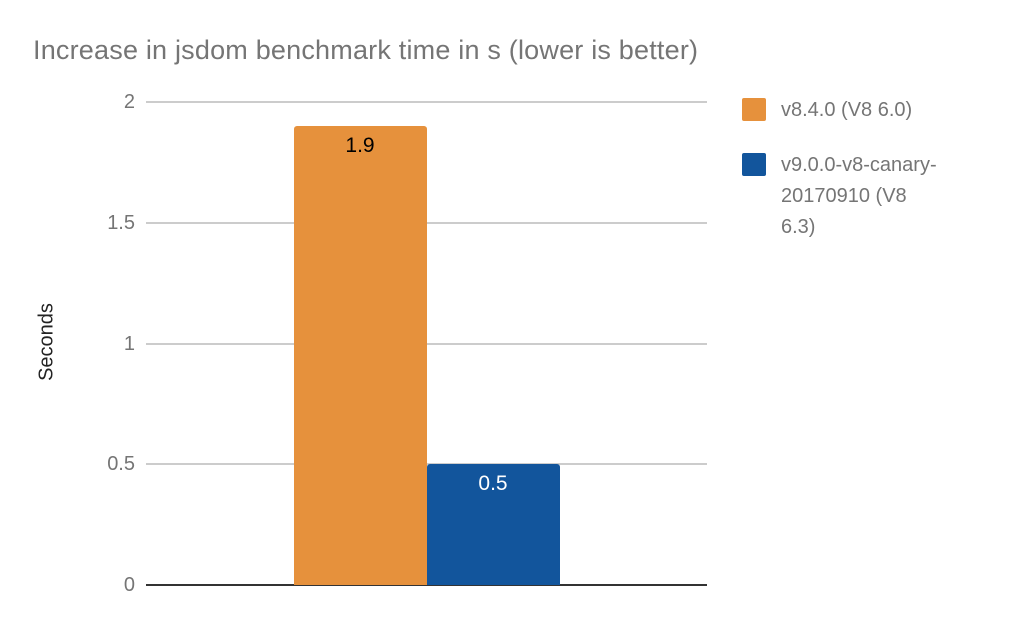  I want to click on legend-item-v900-canary: v9.0.0-v8-canary- 20170910 (V8 6.3), so click(859, 196).